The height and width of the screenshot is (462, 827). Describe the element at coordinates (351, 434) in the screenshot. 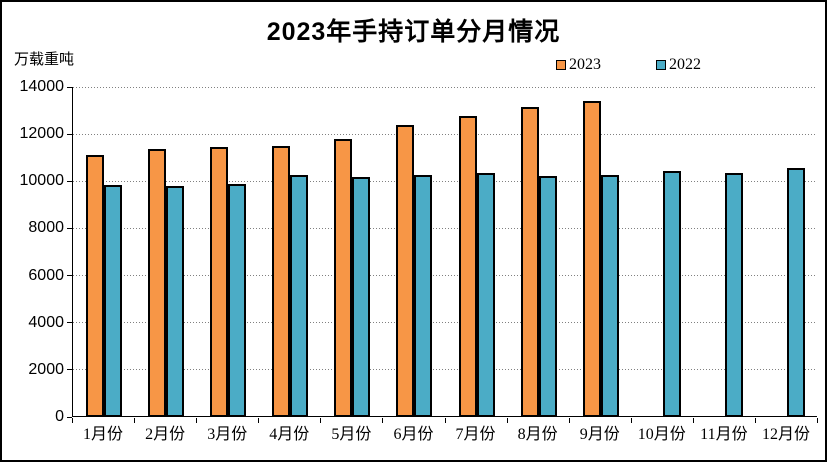

I see `x-axis-category-label: 5月份` at that location.